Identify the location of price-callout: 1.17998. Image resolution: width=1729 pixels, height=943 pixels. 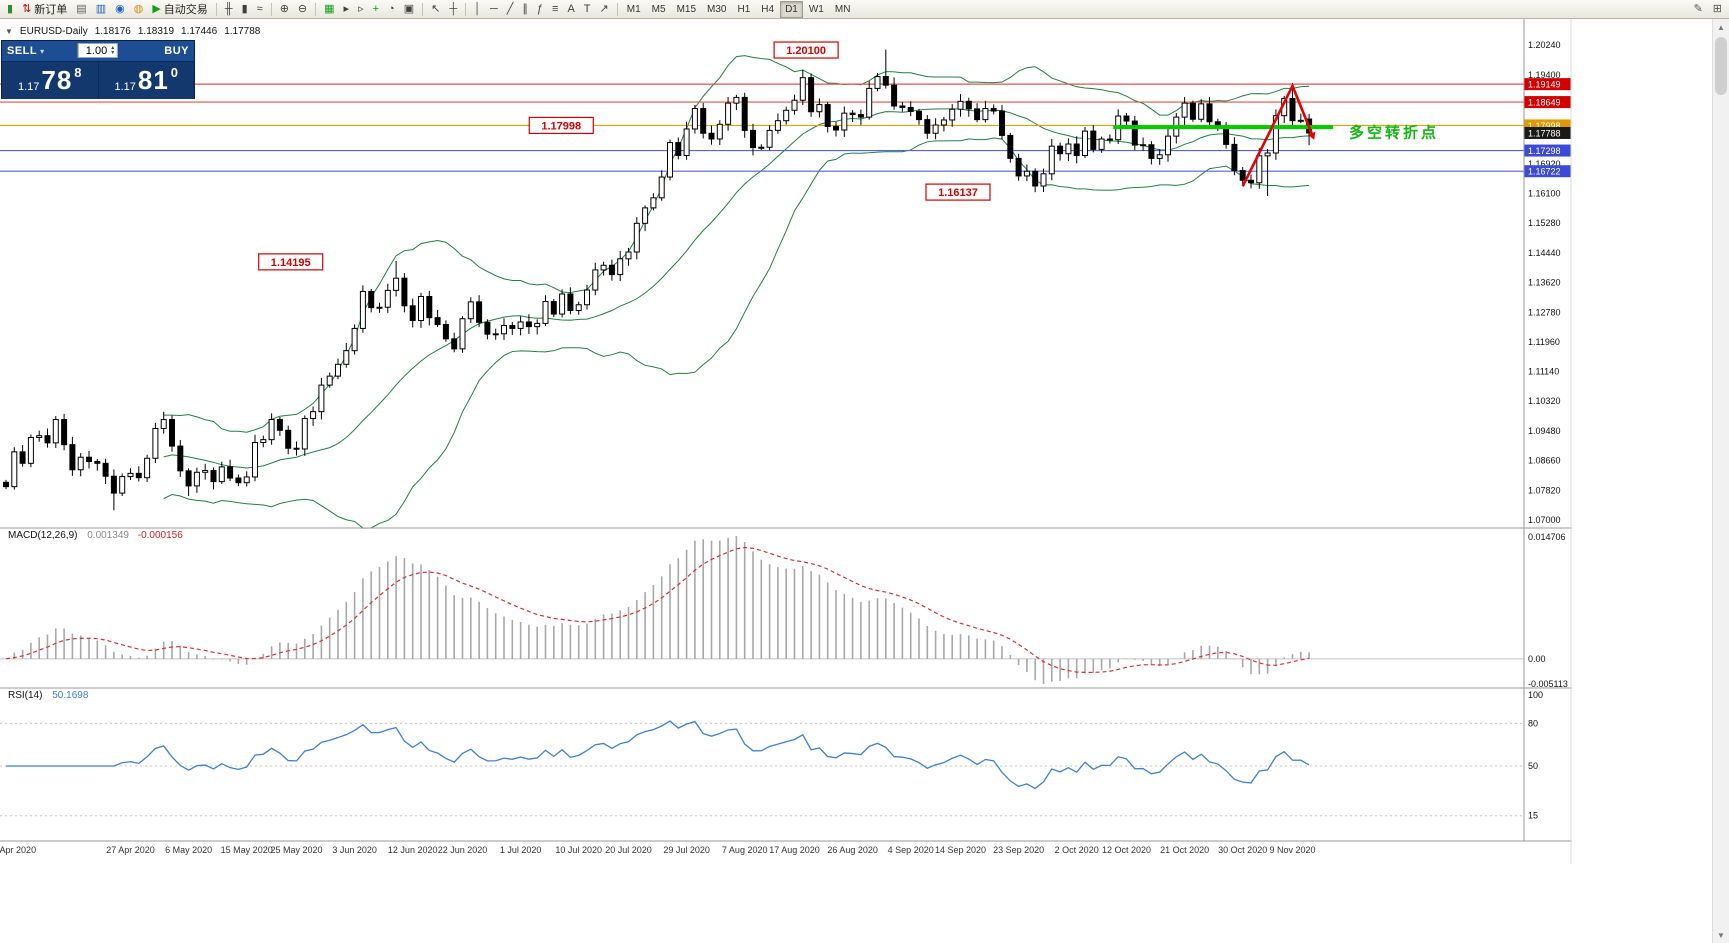
(561, 125).